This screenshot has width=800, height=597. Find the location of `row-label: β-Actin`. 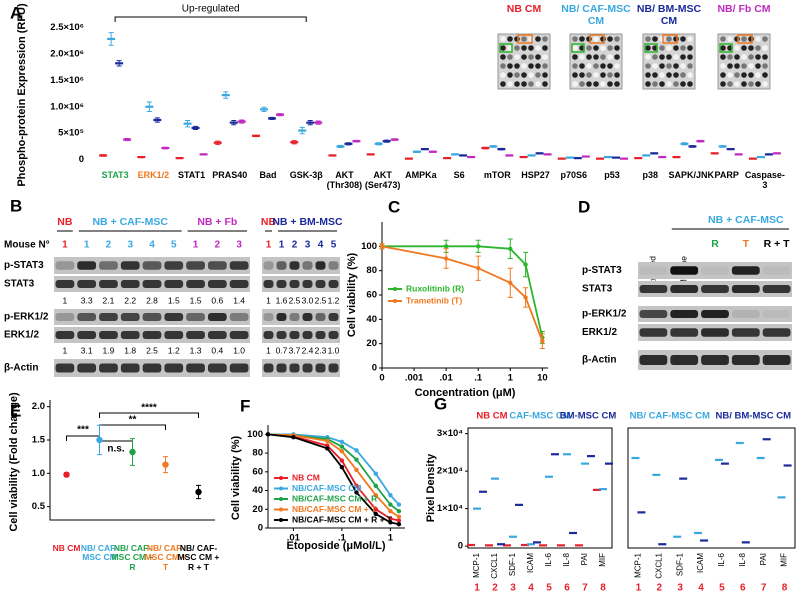

row-label: β-Actin is located at coordinates (599, 360).